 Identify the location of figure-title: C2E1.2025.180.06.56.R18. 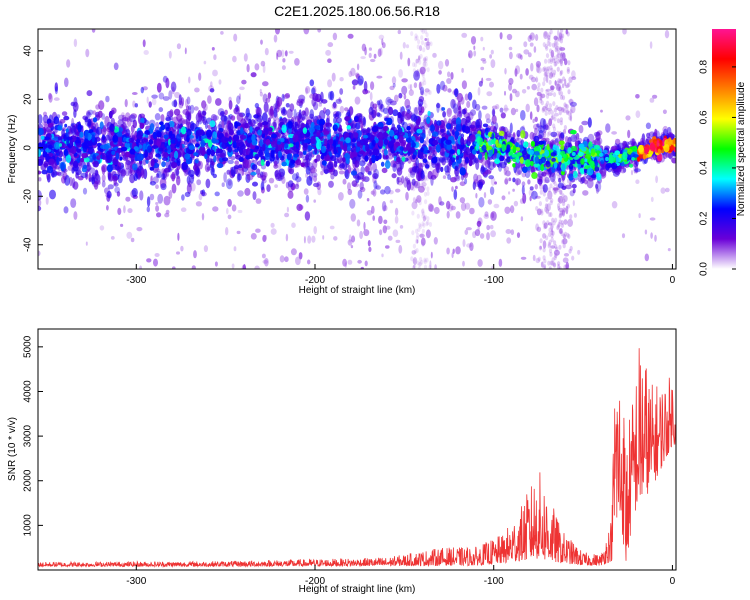
(357, 11).